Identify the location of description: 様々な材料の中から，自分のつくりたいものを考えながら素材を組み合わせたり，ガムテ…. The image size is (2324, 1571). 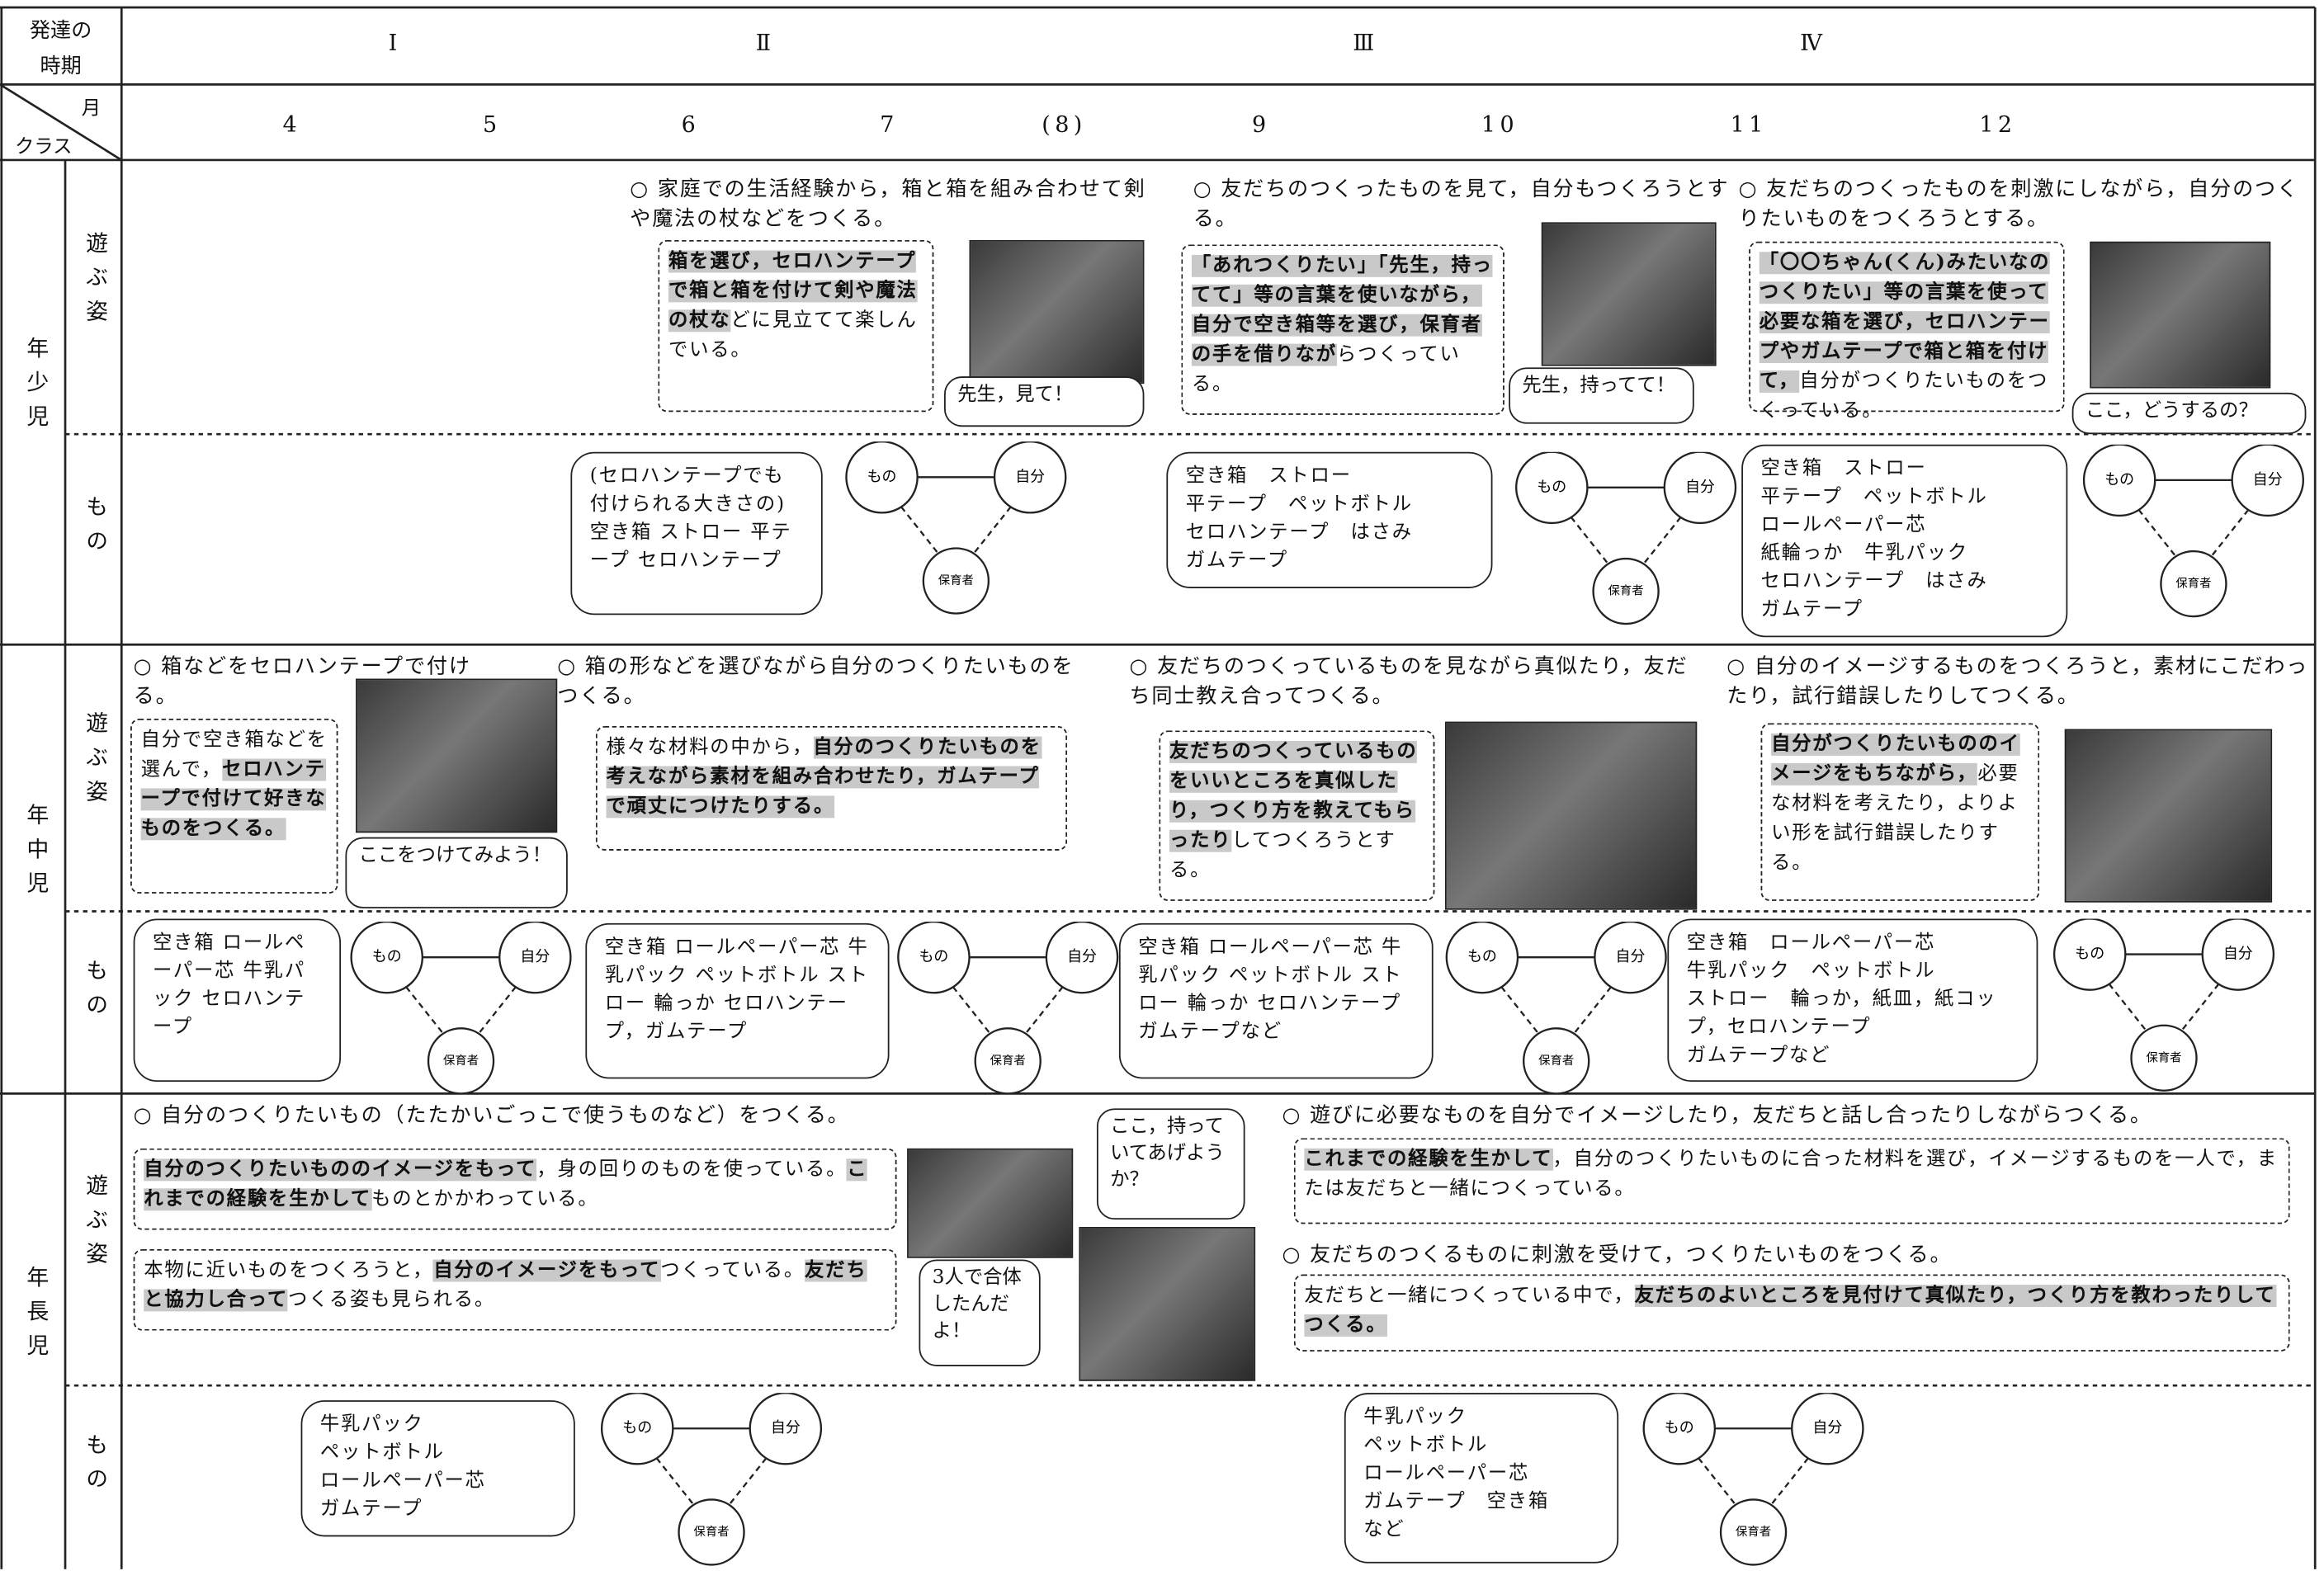
(831, 788).